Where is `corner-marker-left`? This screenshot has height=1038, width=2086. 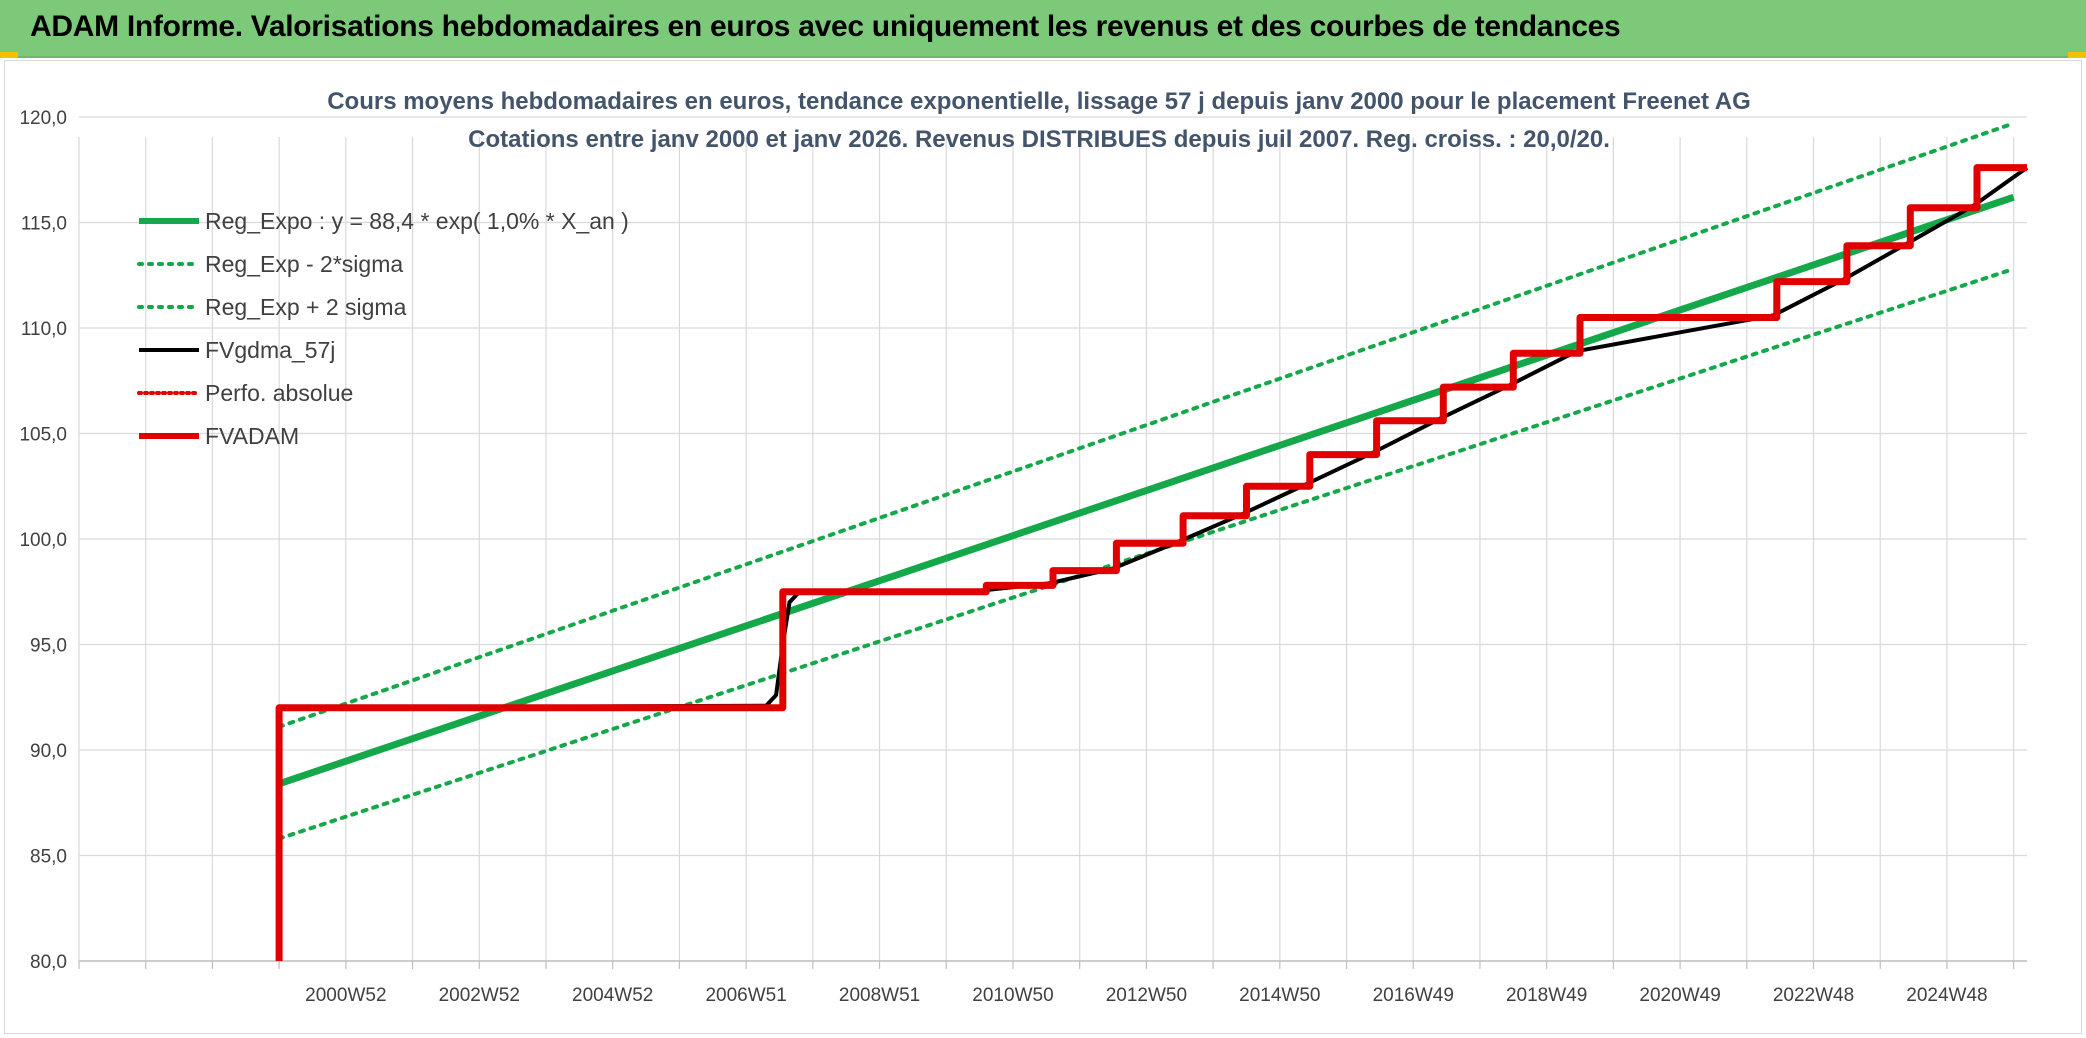
corner-marker-left is located at coordinates (9, 55).